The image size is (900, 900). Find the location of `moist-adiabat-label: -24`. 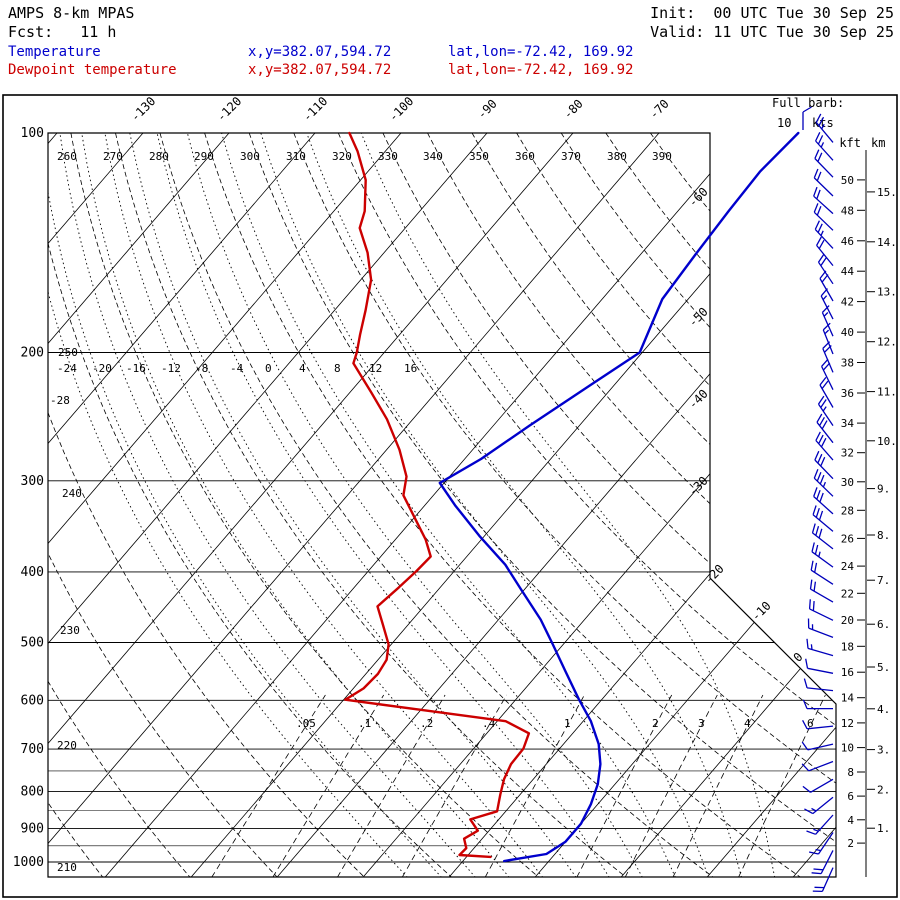

moist-adiabat-label: -24 is located at coordinates (67, 368).